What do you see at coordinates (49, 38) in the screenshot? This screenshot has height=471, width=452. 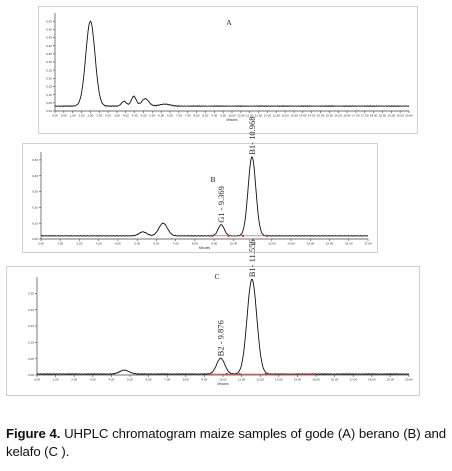 I see `y-tick-label: 0.45` at bounding box center [49, 38].